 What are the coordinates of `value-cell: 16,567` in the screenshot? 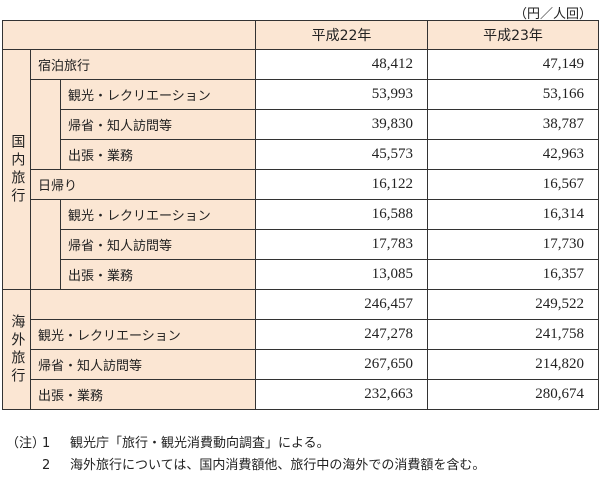 It's located at (513, 184).